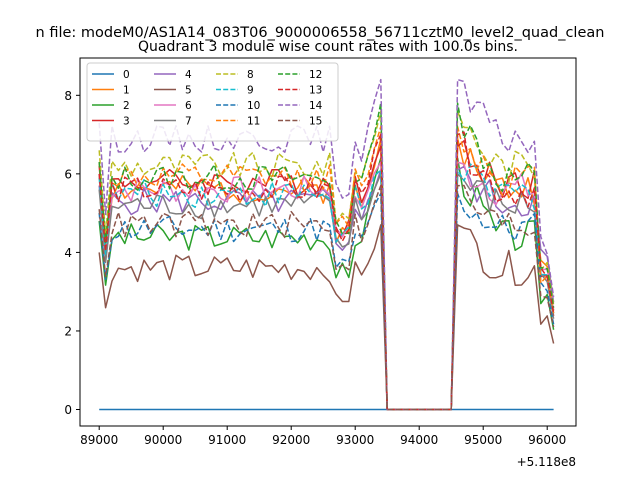 The height and width of the screenshot is (480, 640). Describe the element at coordinates (188, 106) in the screenshot. I see `legend-label-6: 6` at that location.